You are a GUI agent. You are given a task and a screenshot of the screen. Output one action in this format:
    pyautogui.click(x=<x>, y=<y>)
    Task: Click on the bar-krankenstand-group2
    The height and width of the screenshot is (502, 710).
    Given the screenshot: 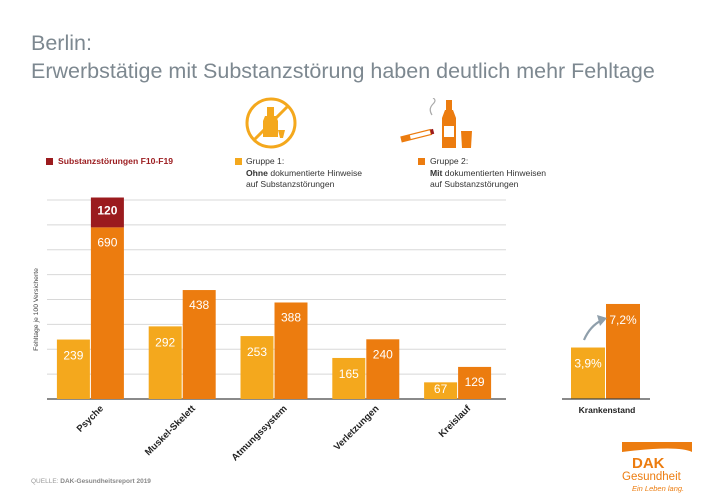 What is the action you would take?
    pyautogui.click(x=623, y=351)
    